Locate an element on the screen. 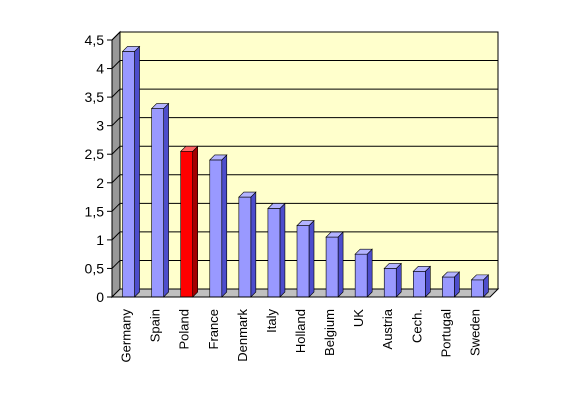 Image resolution: width=567 pixels, height=408 pixels. x-tick-label: Sweden is located at coordinates (474, 332).